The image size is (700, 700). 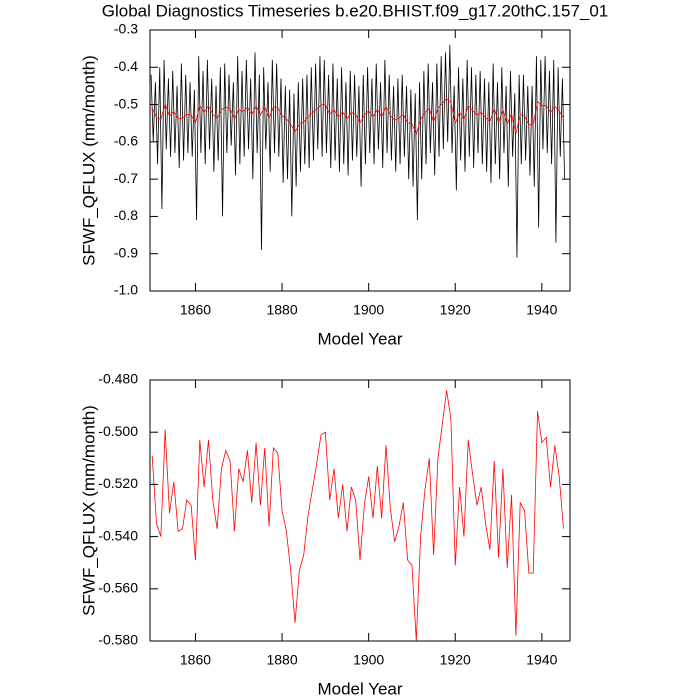 I want to click on y-tick-label: -0.520, so click(x=118, y=483).